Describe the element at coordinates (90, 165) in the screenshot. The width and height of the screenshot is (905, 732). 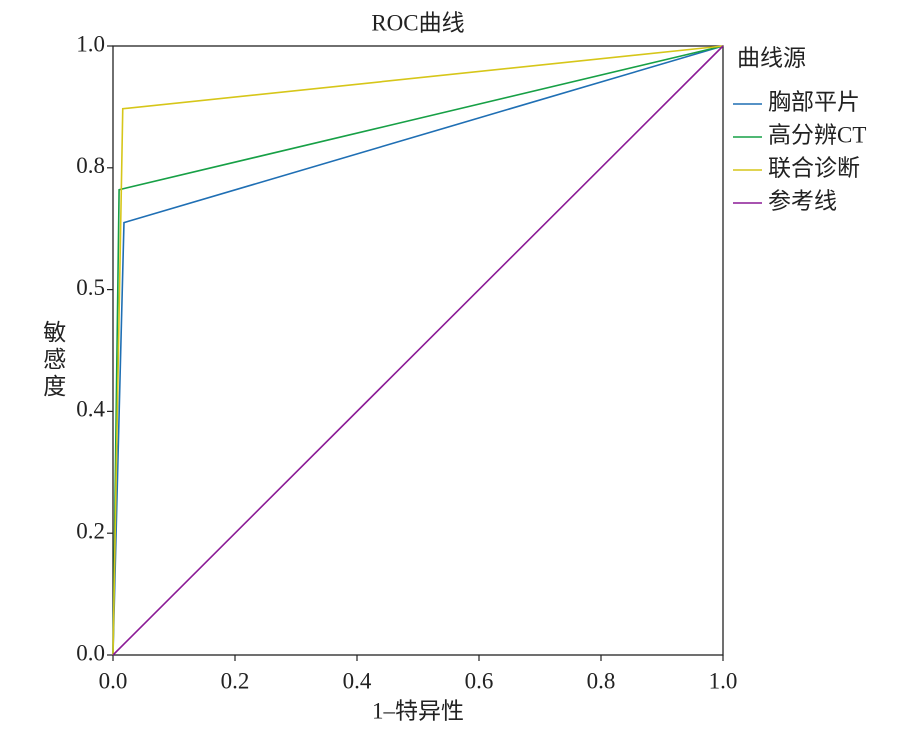
I see `y-tick-label: 0.8` at that location.